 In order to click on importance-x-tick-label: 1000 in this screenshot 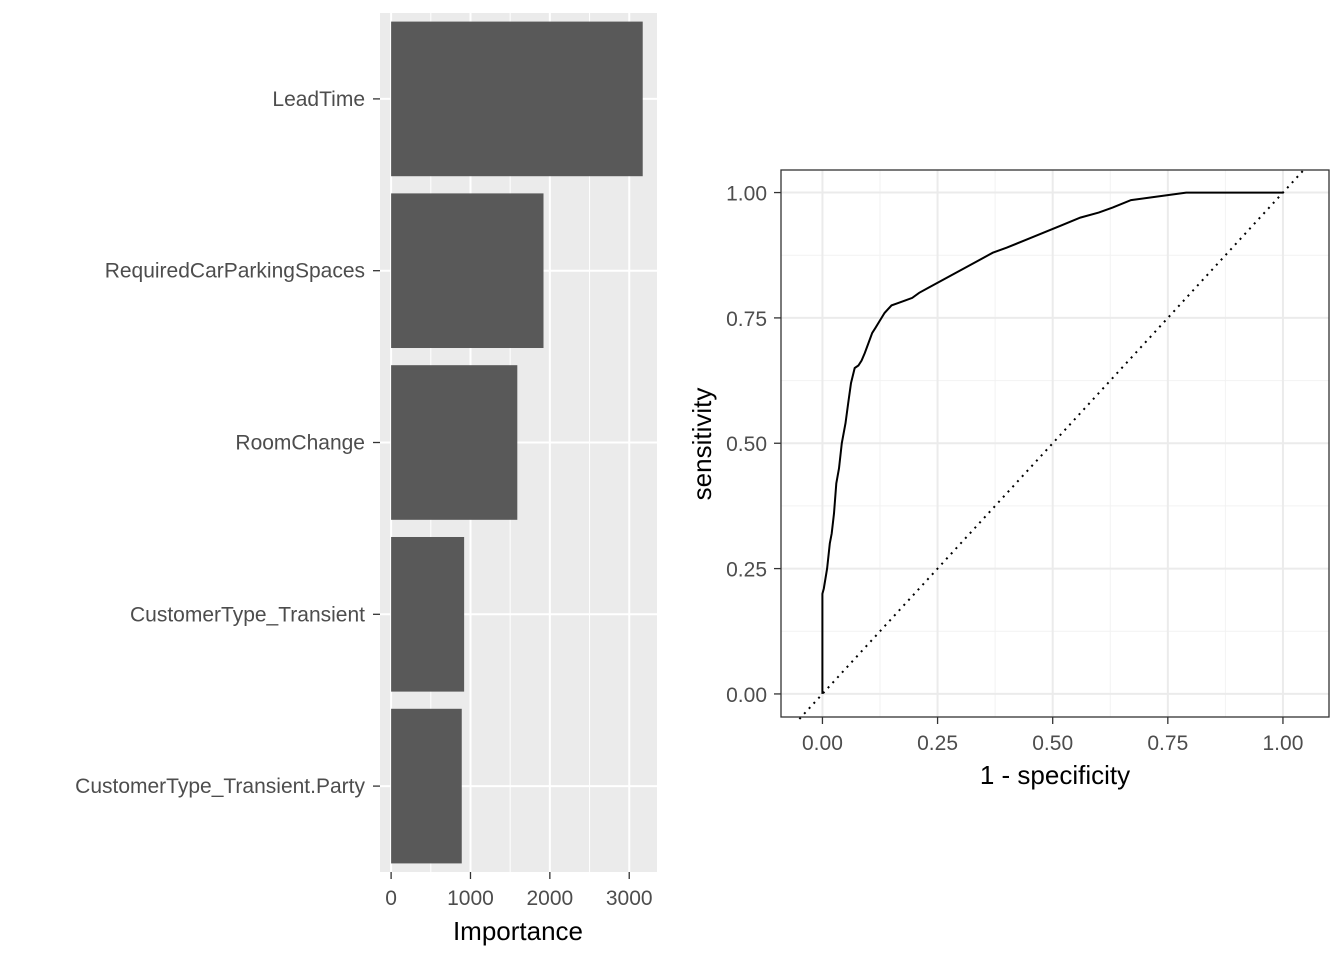, I will do `click(470, 898)`.